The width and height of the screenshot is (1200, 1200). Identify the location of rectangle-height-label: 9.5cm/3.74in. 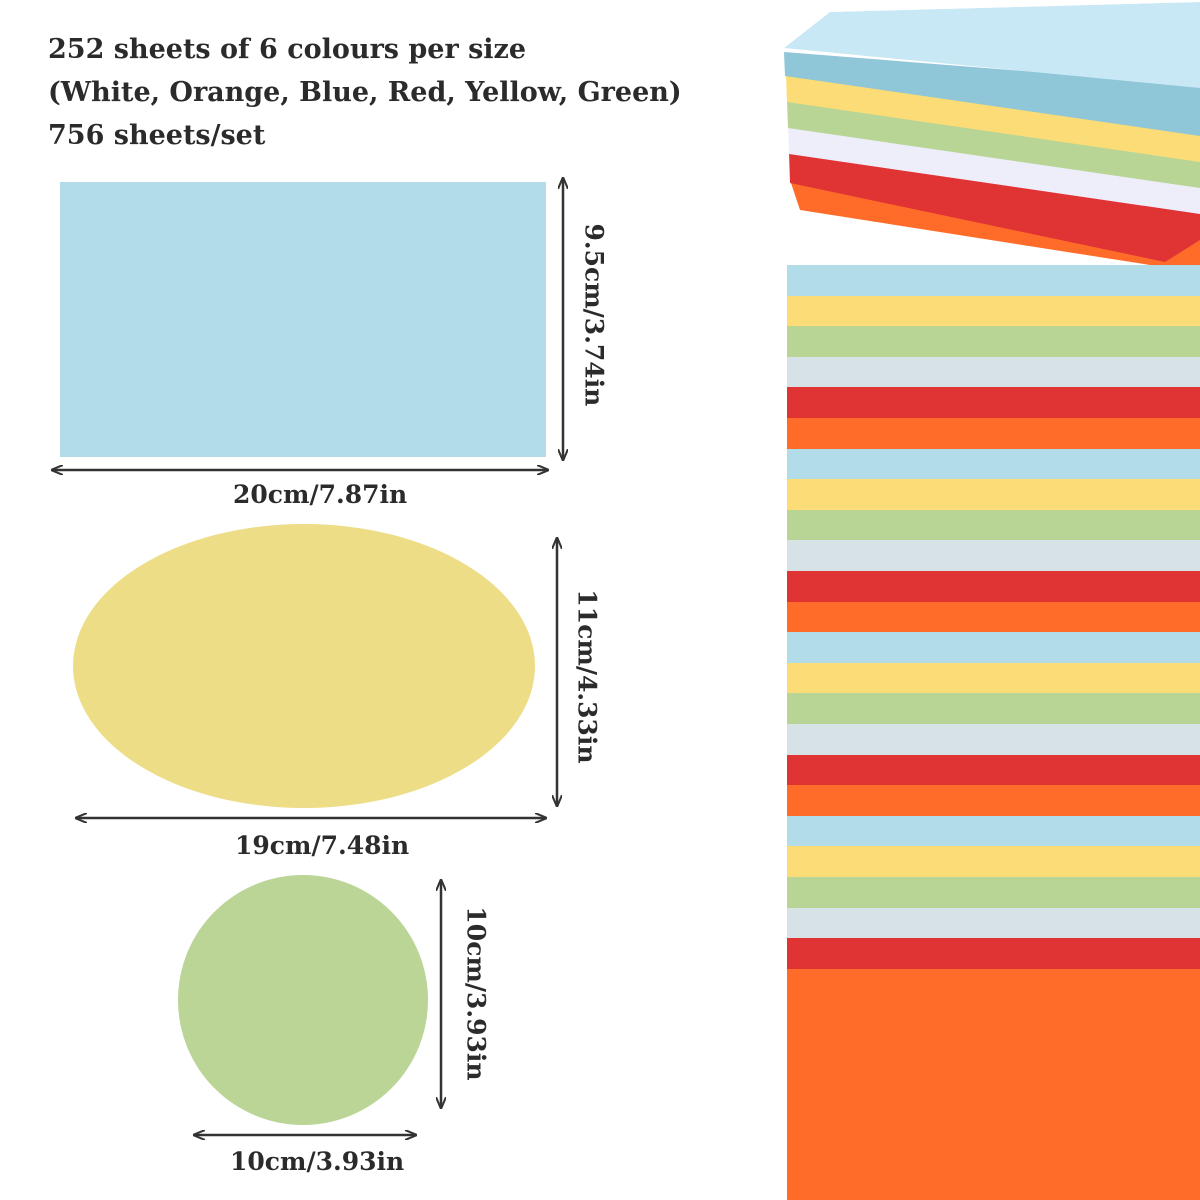
(594, 315).